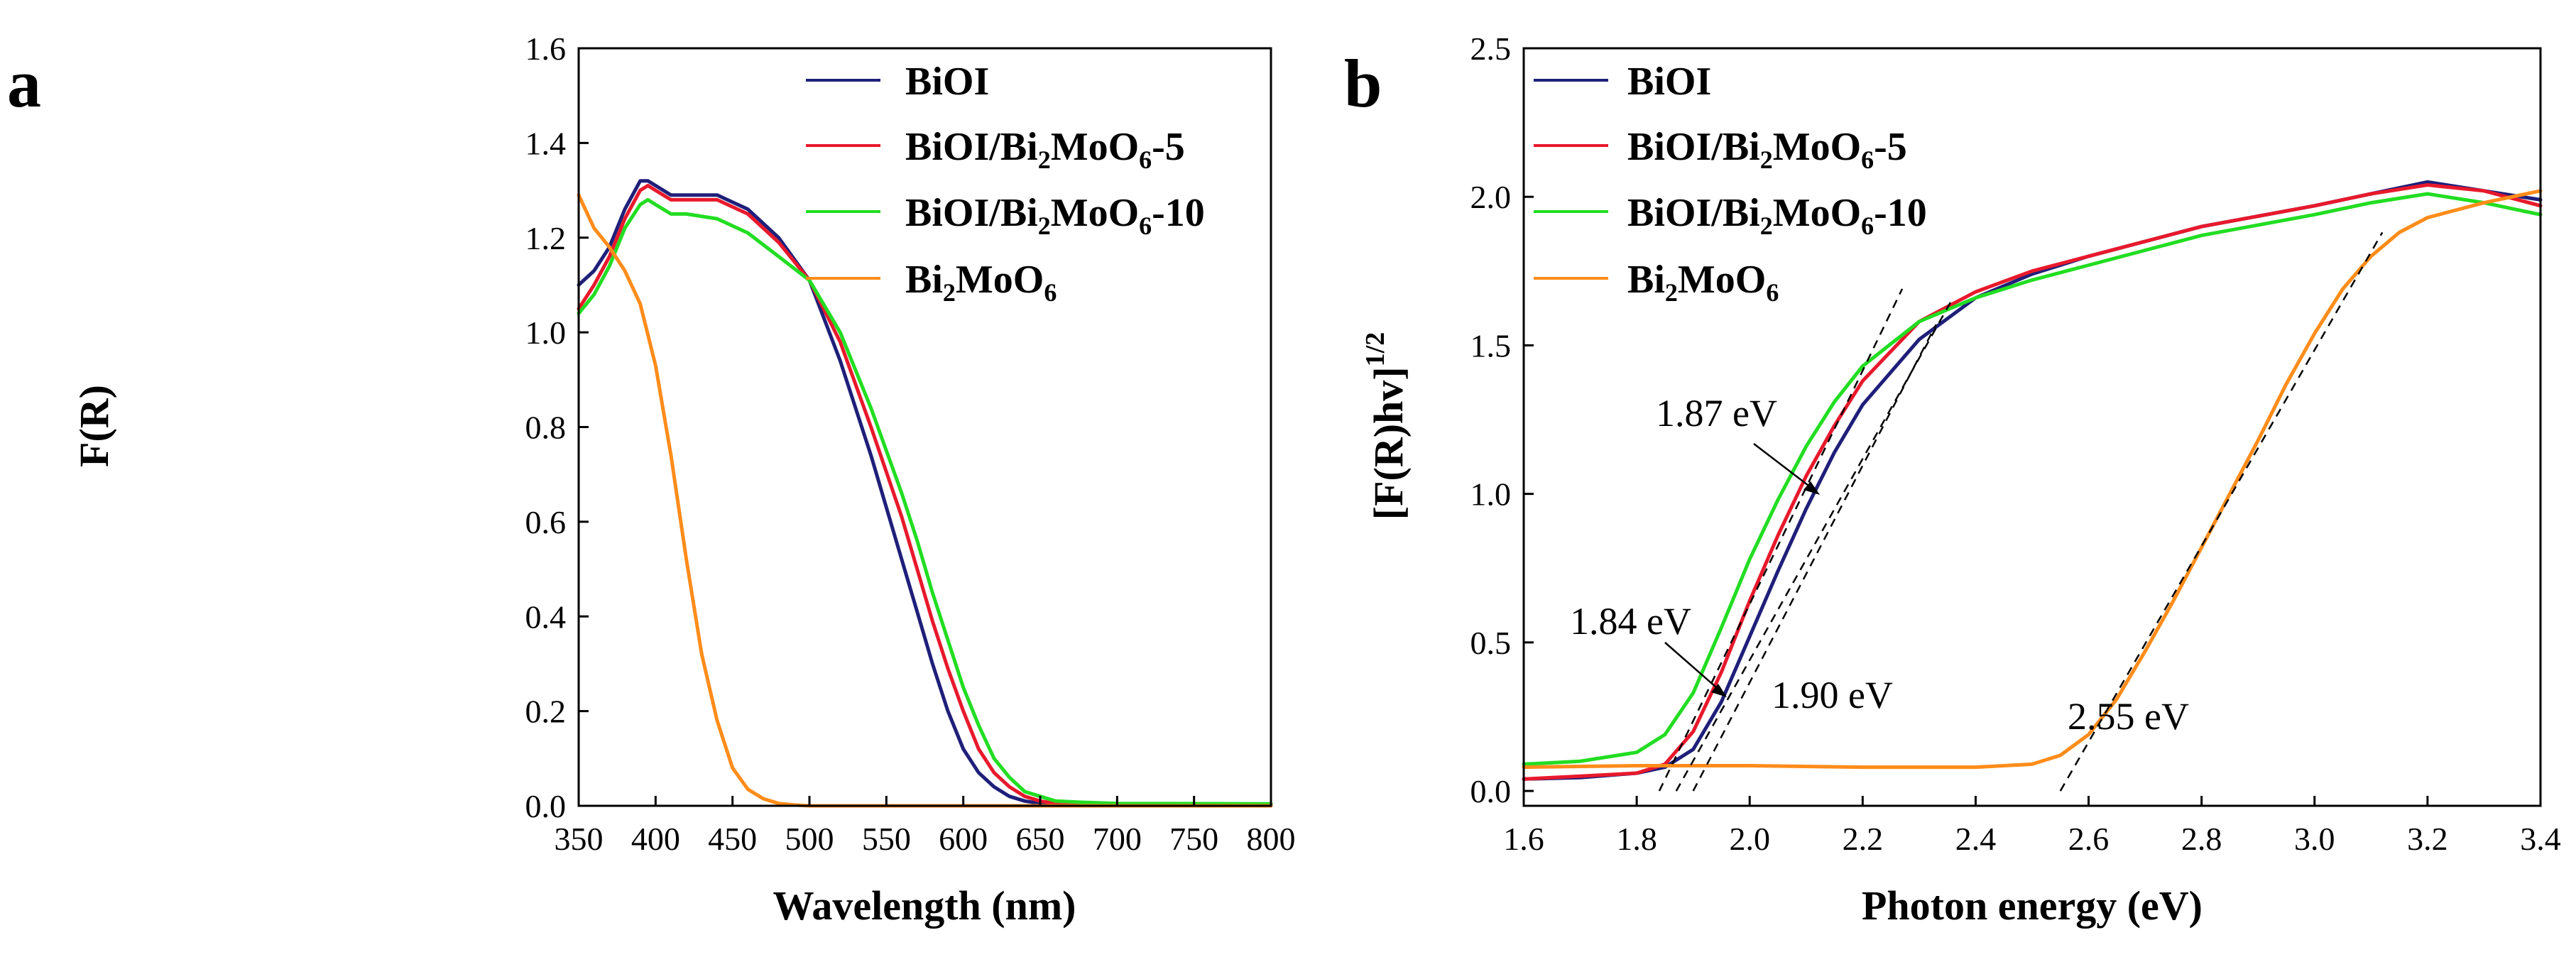 The height and width of the screenshot is (962, 2576). What do you see at coordinates (1976, 839) in the screenshot?
I see `chart-b-x-tick-label: 2.4` at bounding box center [1976, 839].